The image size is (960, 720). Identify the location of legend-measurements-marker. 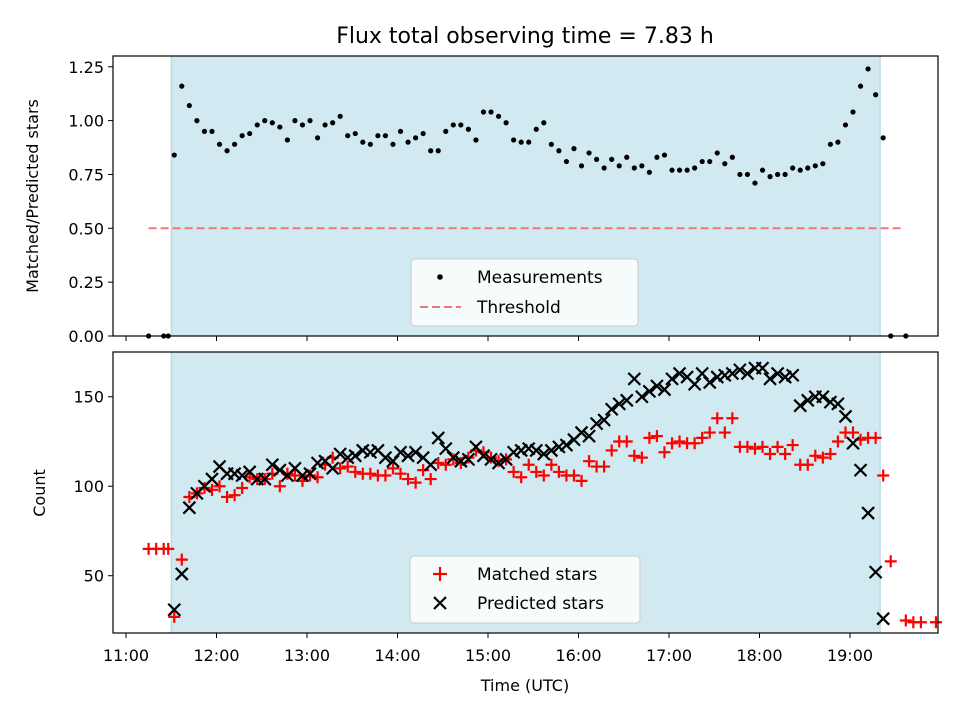
(440, 277).